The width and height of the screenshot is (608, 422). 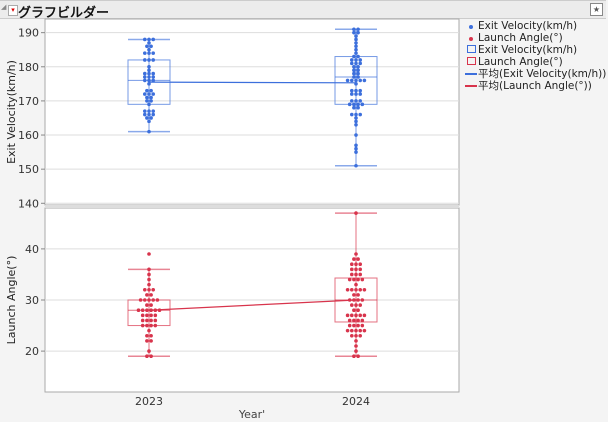 What do you see at coordinates (471, 86) in the screenshot?
I see `line-icon` at bounding box center [471, 86].